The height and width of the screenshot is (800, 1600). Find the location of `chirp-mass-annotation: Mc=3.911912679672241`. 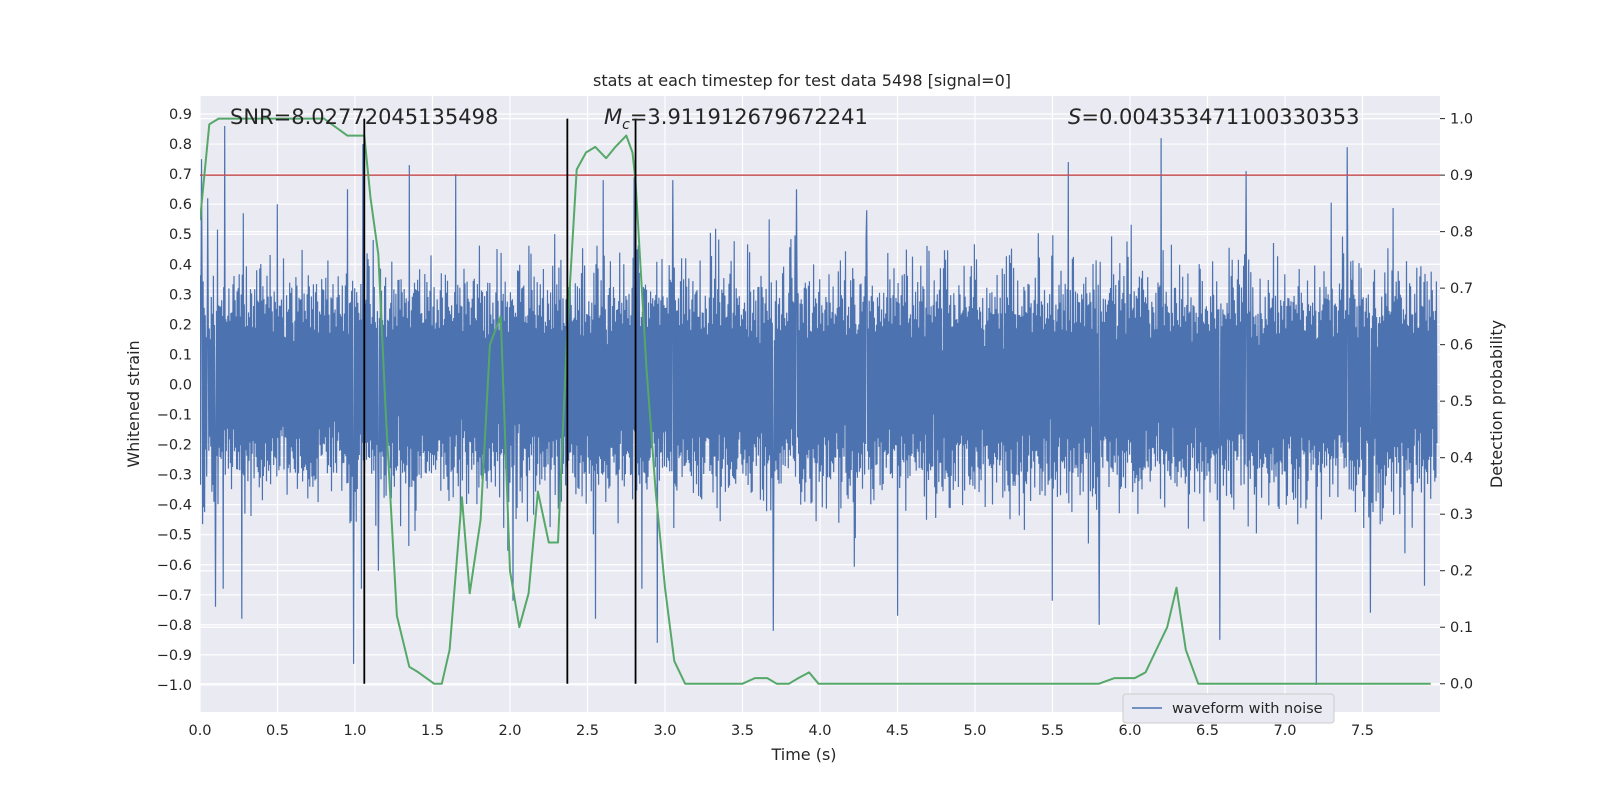

chirp-mass-annotation: Mc=3.911912679672241 is located at coordinates (736, 119).